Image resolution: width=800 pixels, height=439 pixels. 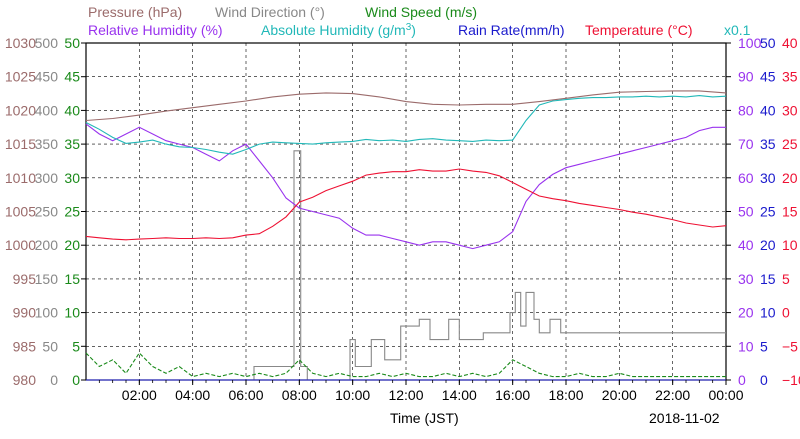 I want to click on x-tick-label: 12:00, so click(x=405, y=395).